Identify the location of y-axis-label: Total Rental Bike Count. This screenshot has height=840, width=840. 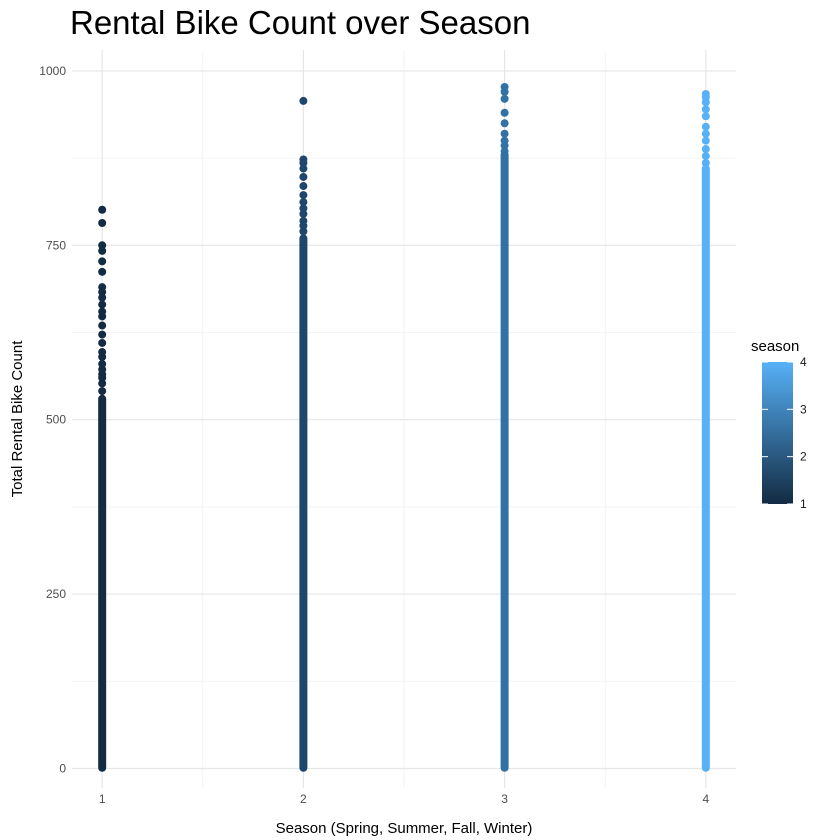
(17, 419).